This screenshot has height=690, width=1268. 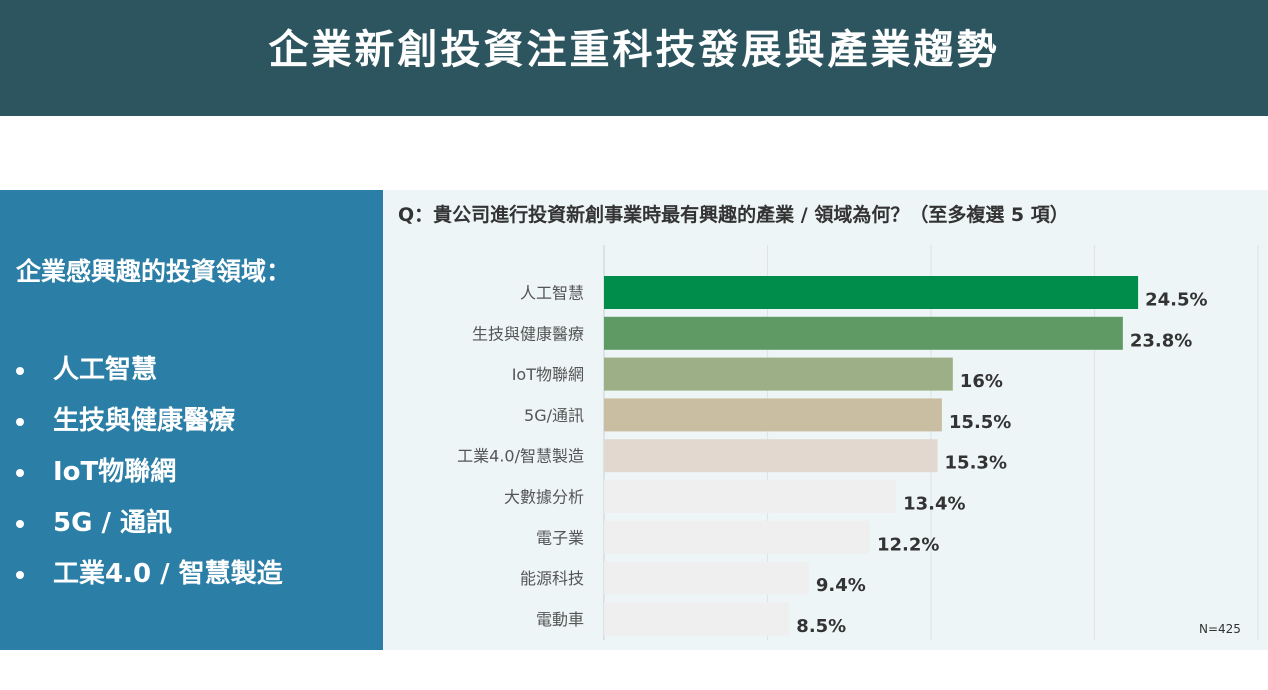 I want to click on value-label: 15.5%, so click(x=980, y=422).